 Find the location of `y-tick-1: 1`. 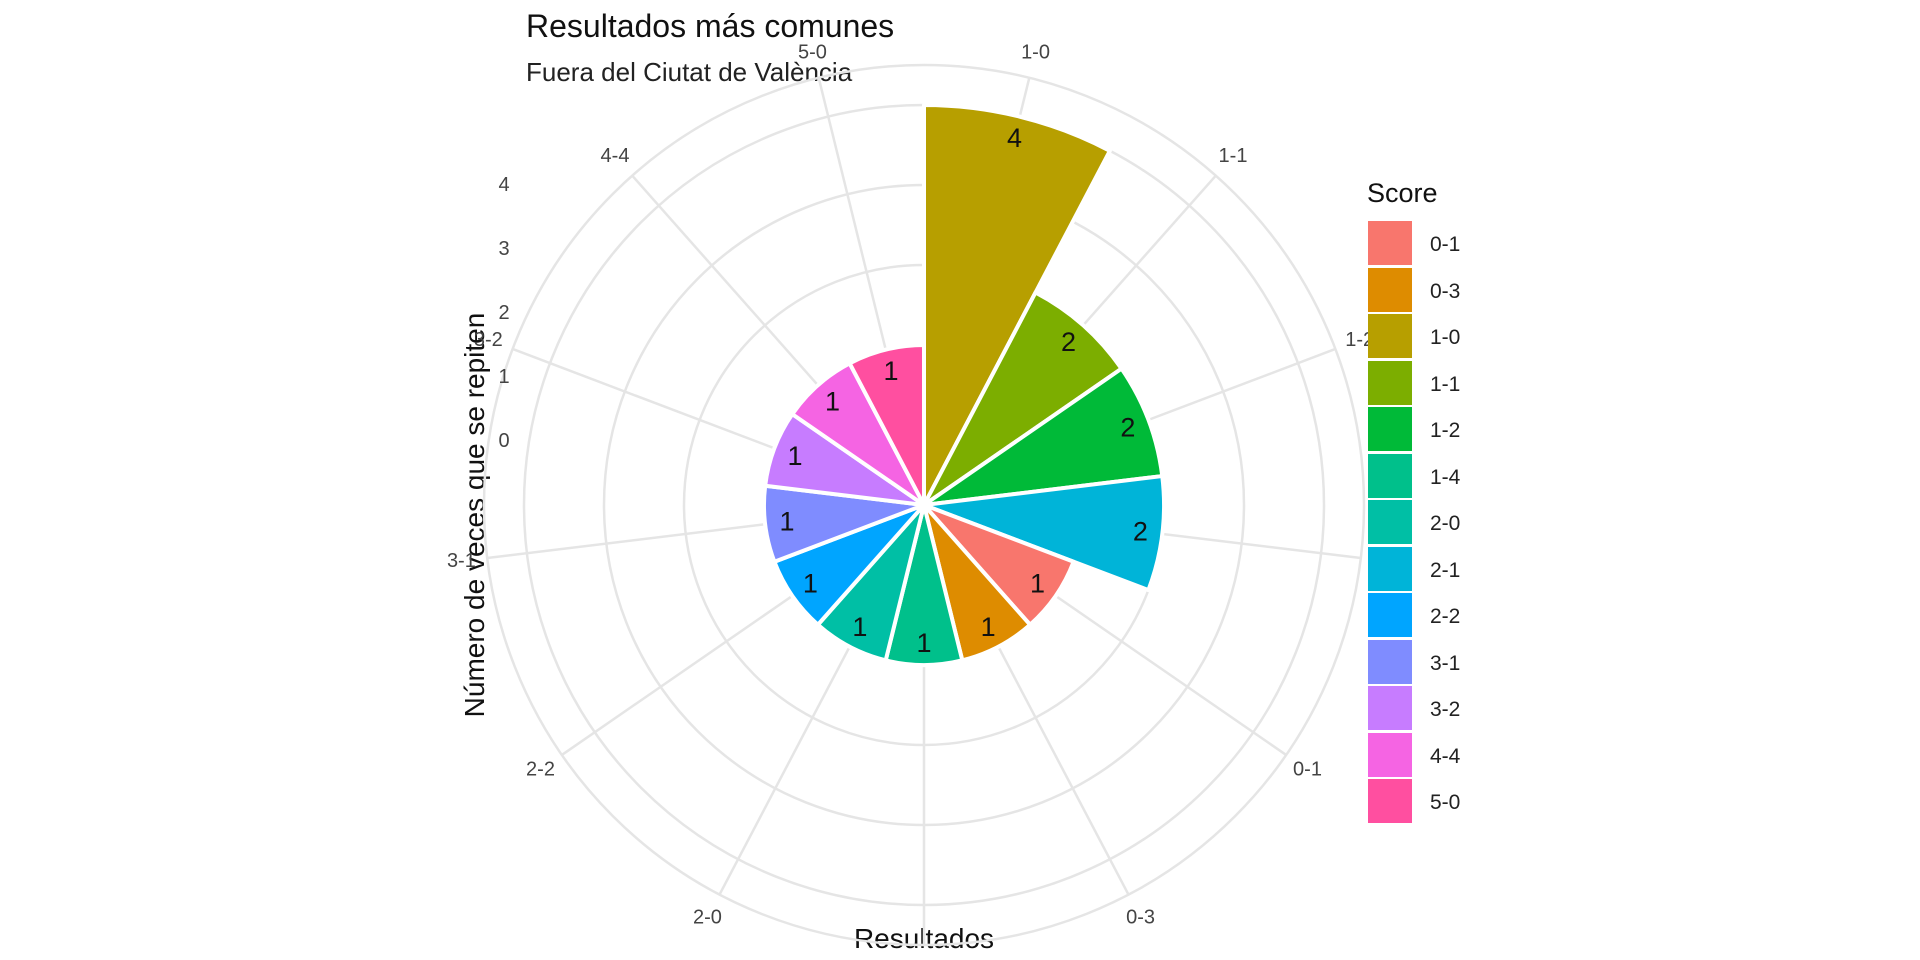

y-tick-1: 1 is located at coordinates (503, 377).